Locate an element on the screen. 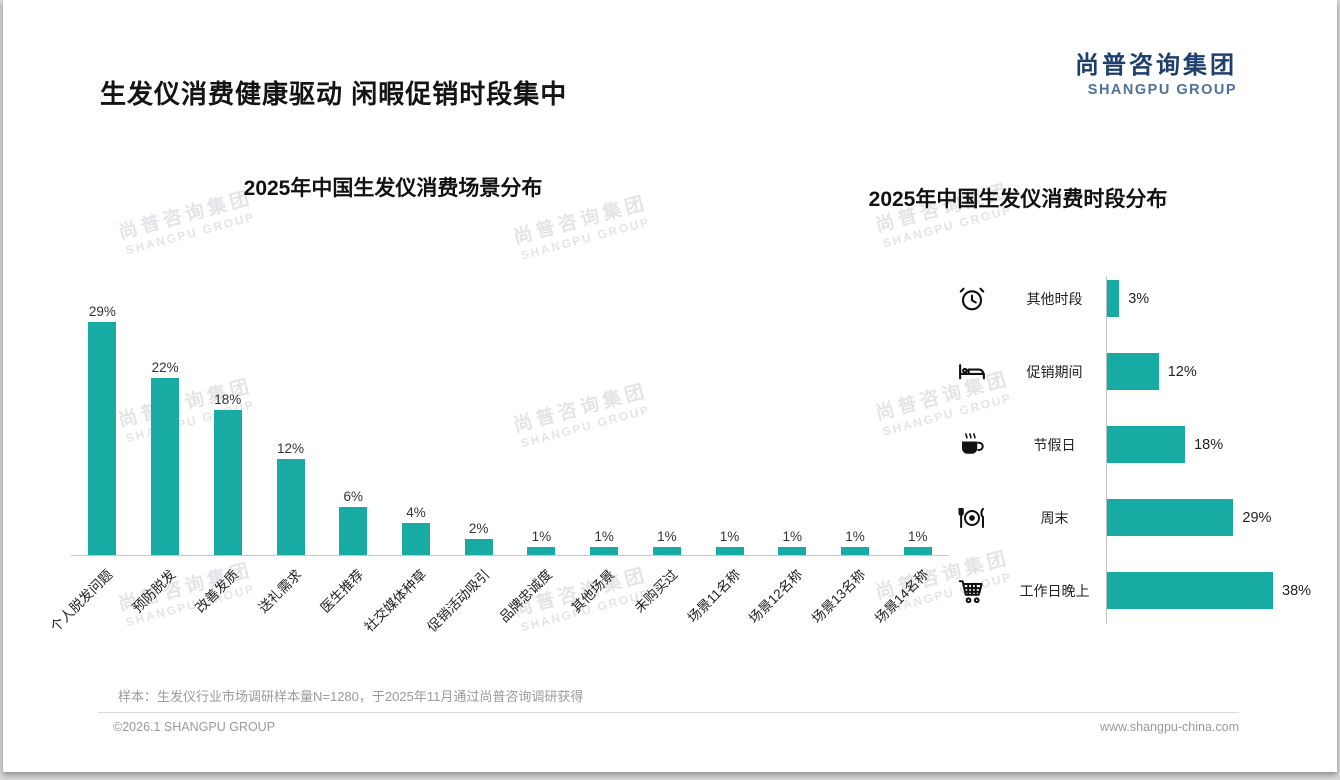 This screenshot has width=1340, height=780. bar-column: 18% 改善发质 is located at coordinates (225, 457).